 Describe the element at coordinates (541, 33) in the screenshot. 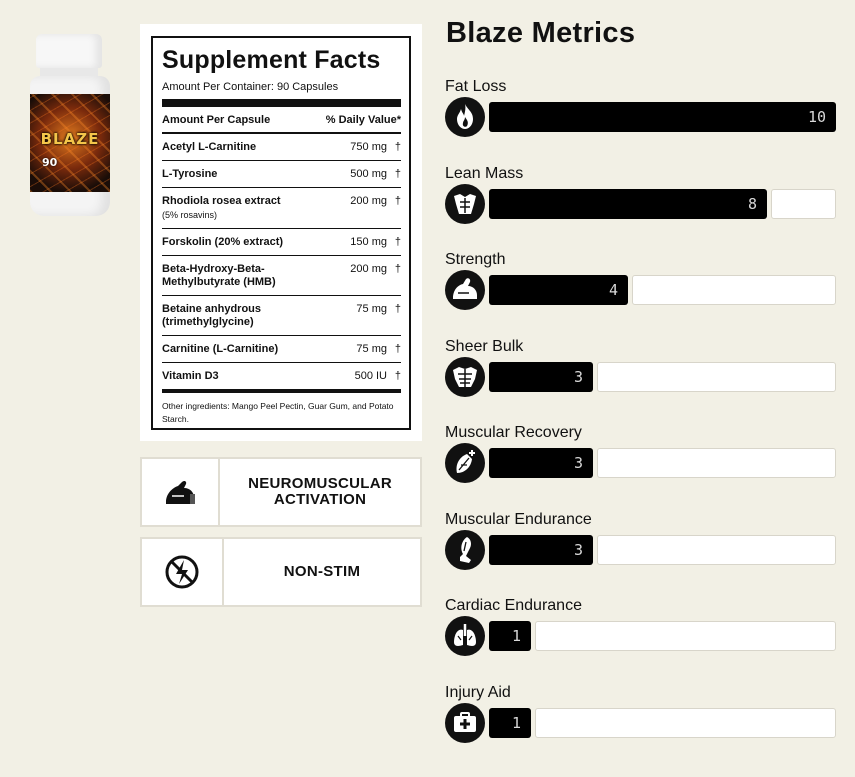

I see `metrics-title: Blaze Metrics` at that location.